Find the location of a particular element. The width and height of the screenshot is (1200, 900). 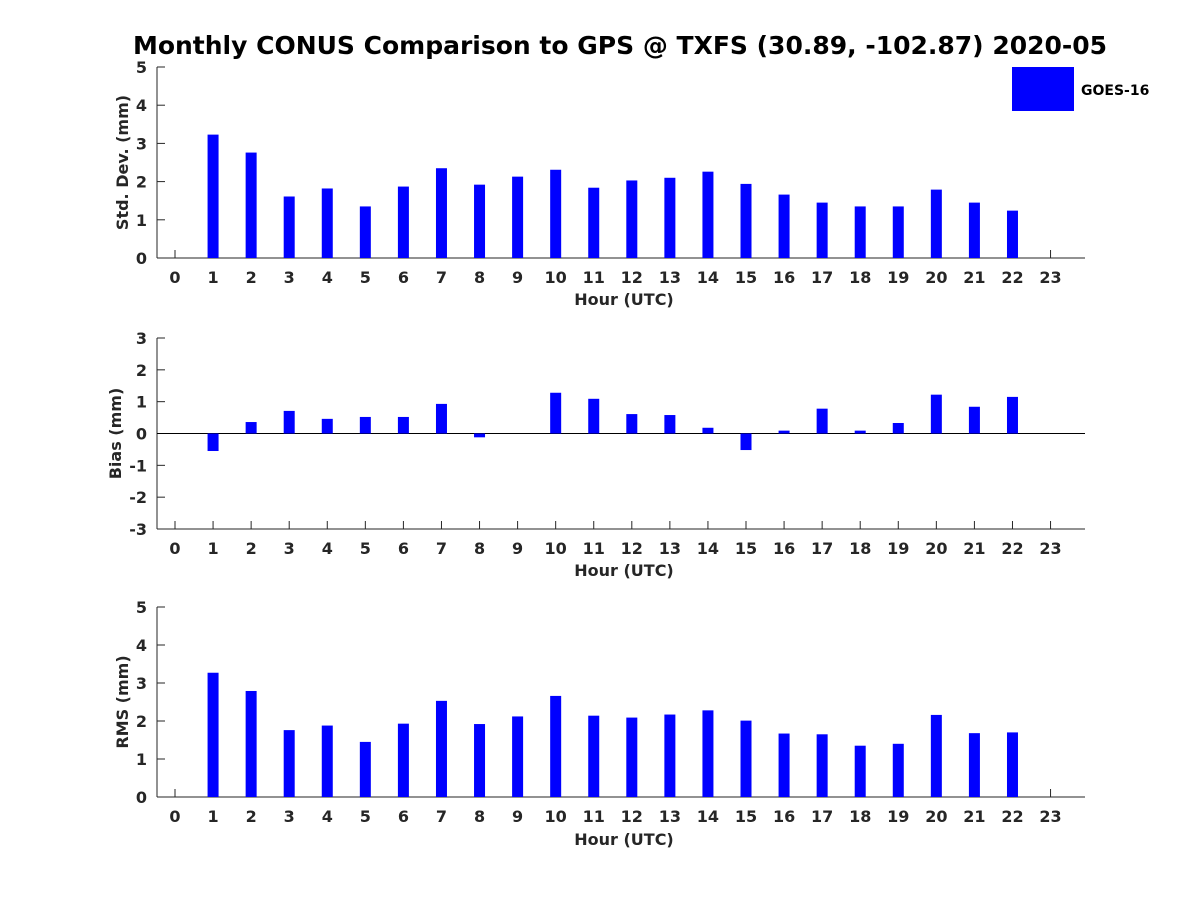

x-tick-label: 16 is located at coordinates (784, 816).